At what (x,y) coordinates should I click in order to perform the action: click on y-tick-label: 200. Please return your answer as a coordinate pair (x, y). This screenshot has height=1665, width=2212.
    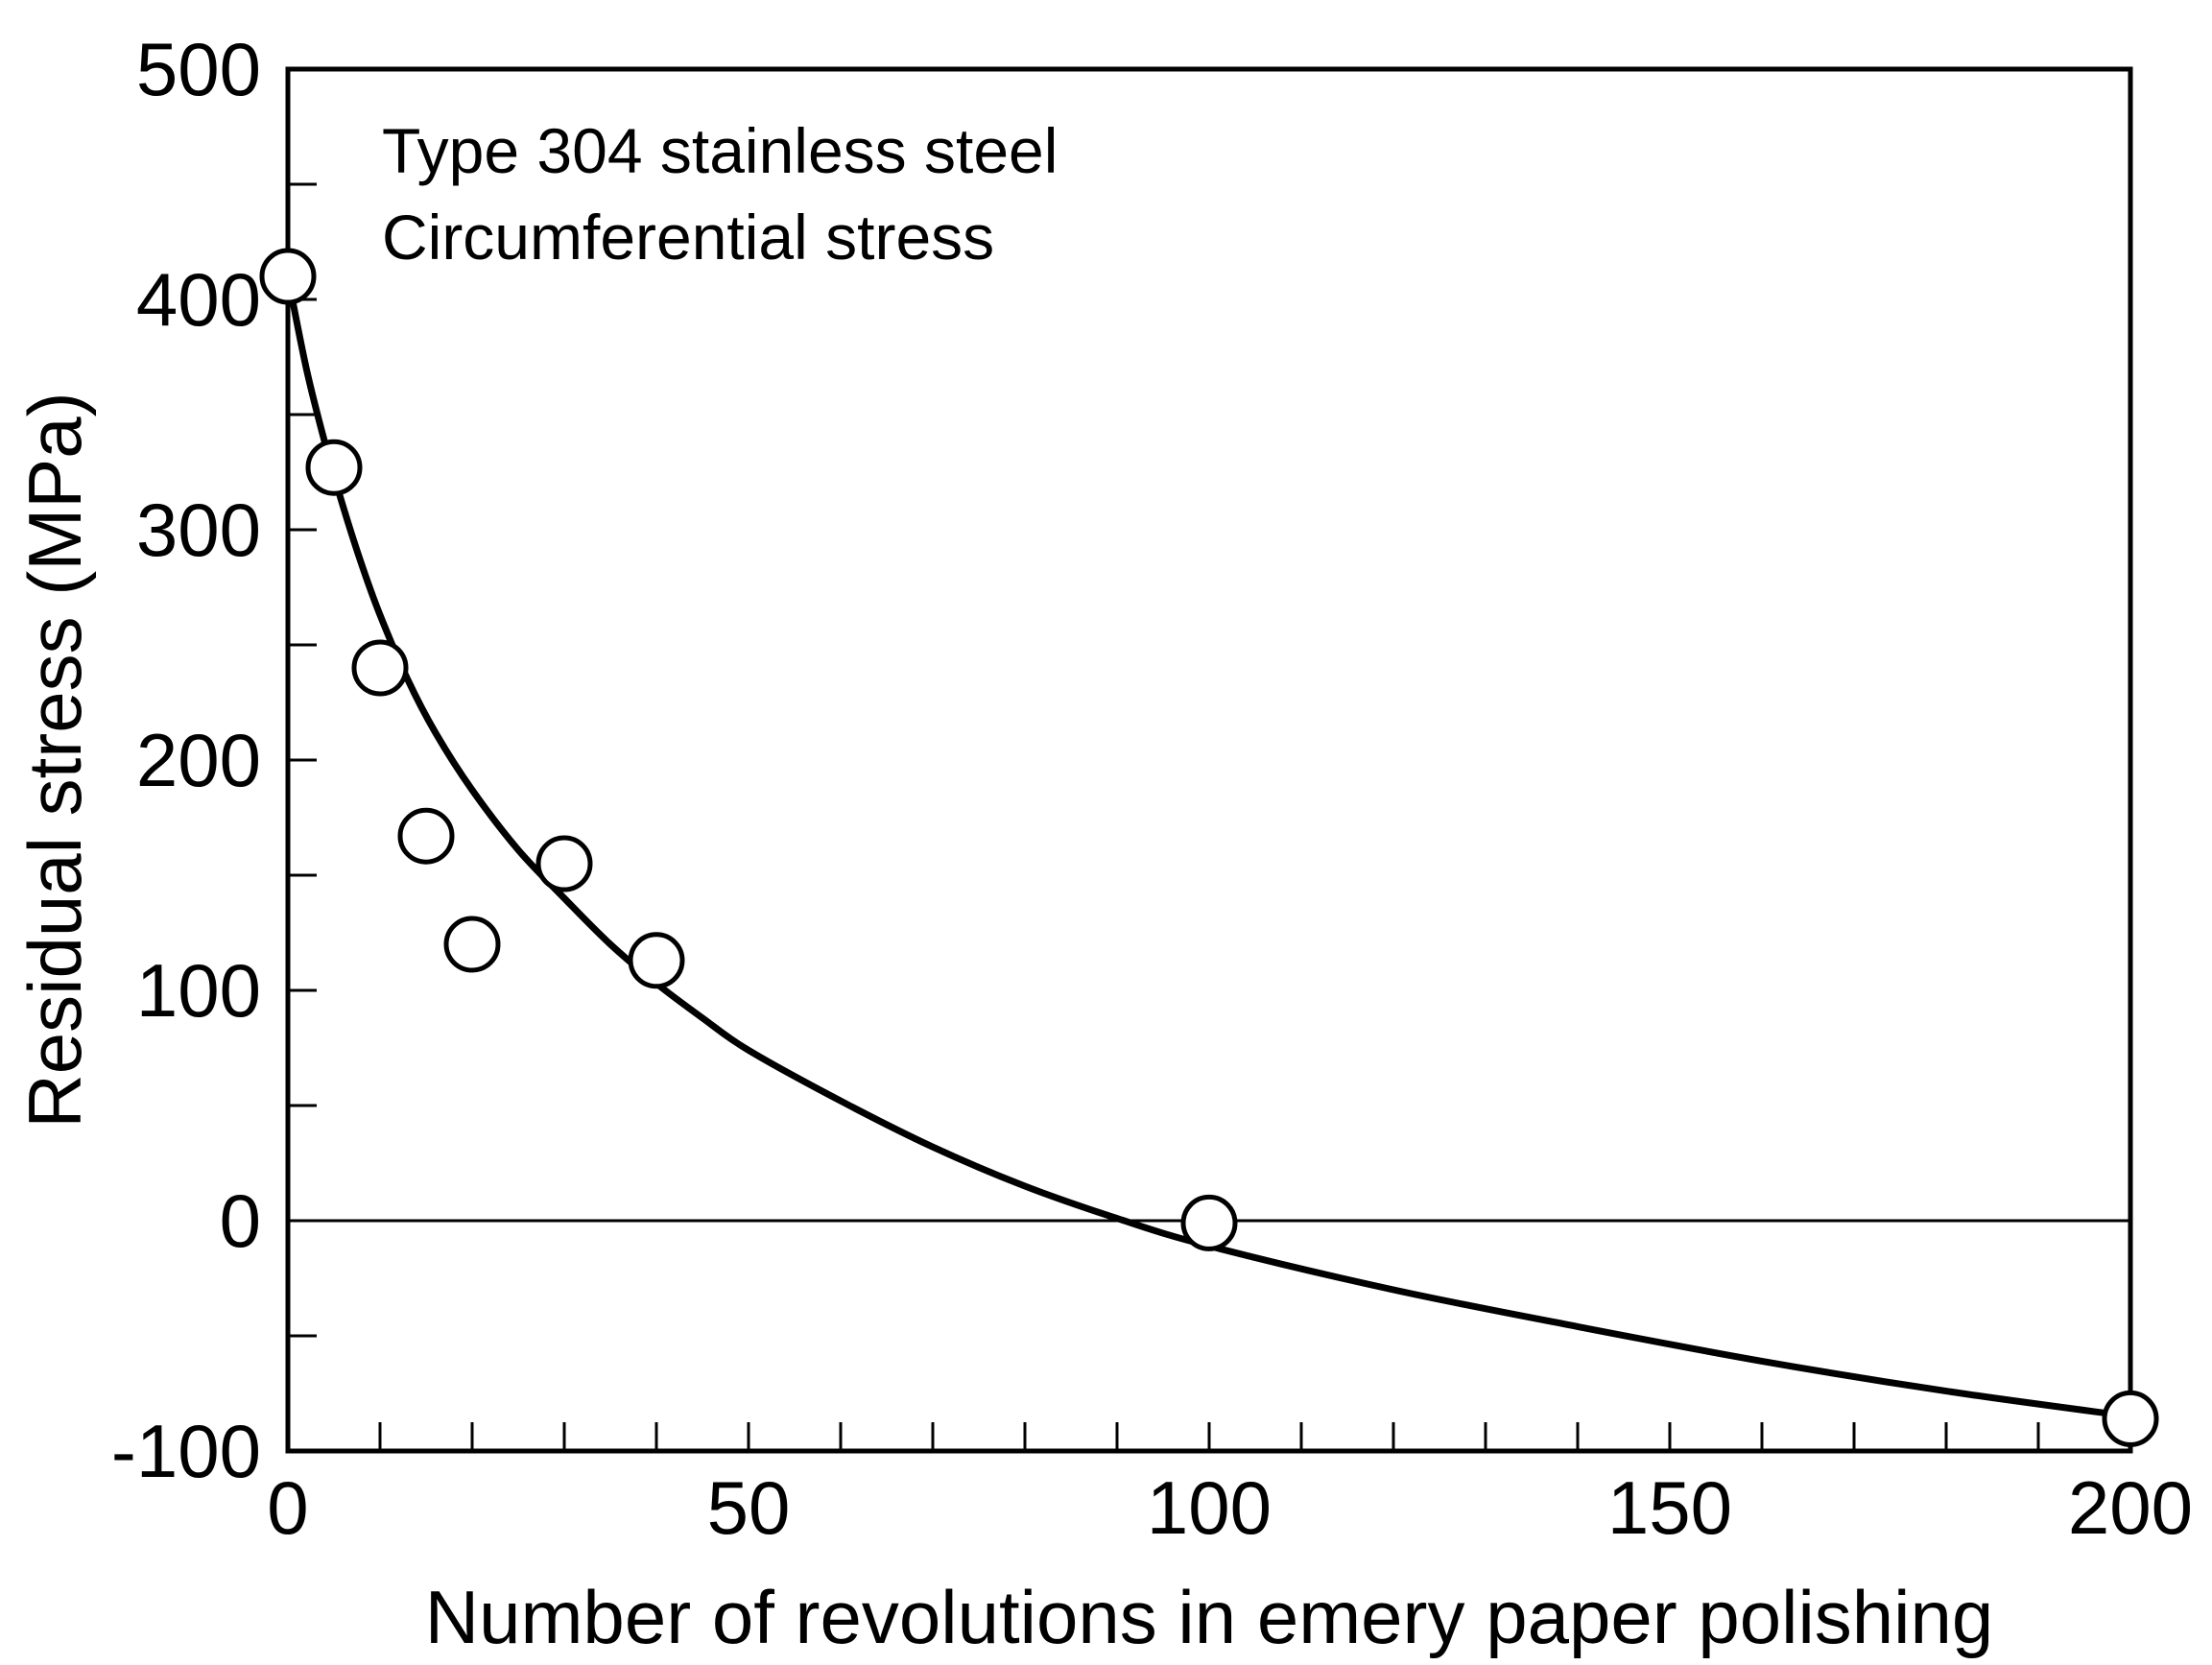
    Looking at the image, I should click on (198, 760).